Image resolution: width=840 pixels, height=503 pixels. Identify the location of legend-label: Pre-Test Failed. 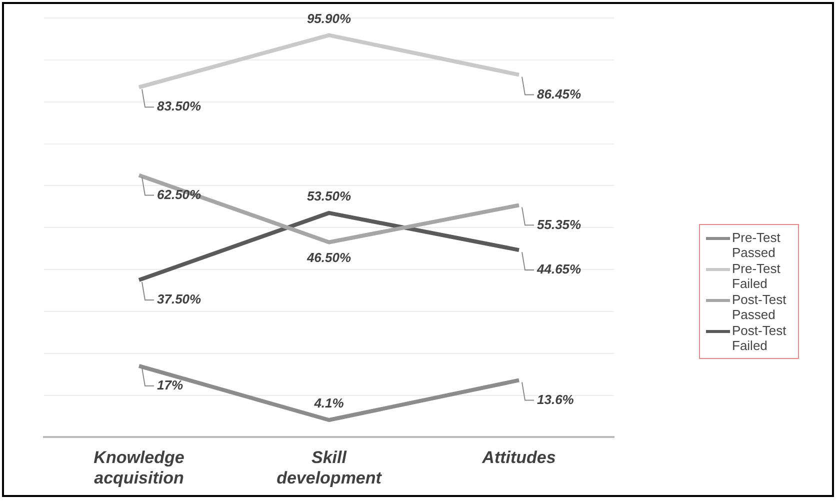
(757, 276).